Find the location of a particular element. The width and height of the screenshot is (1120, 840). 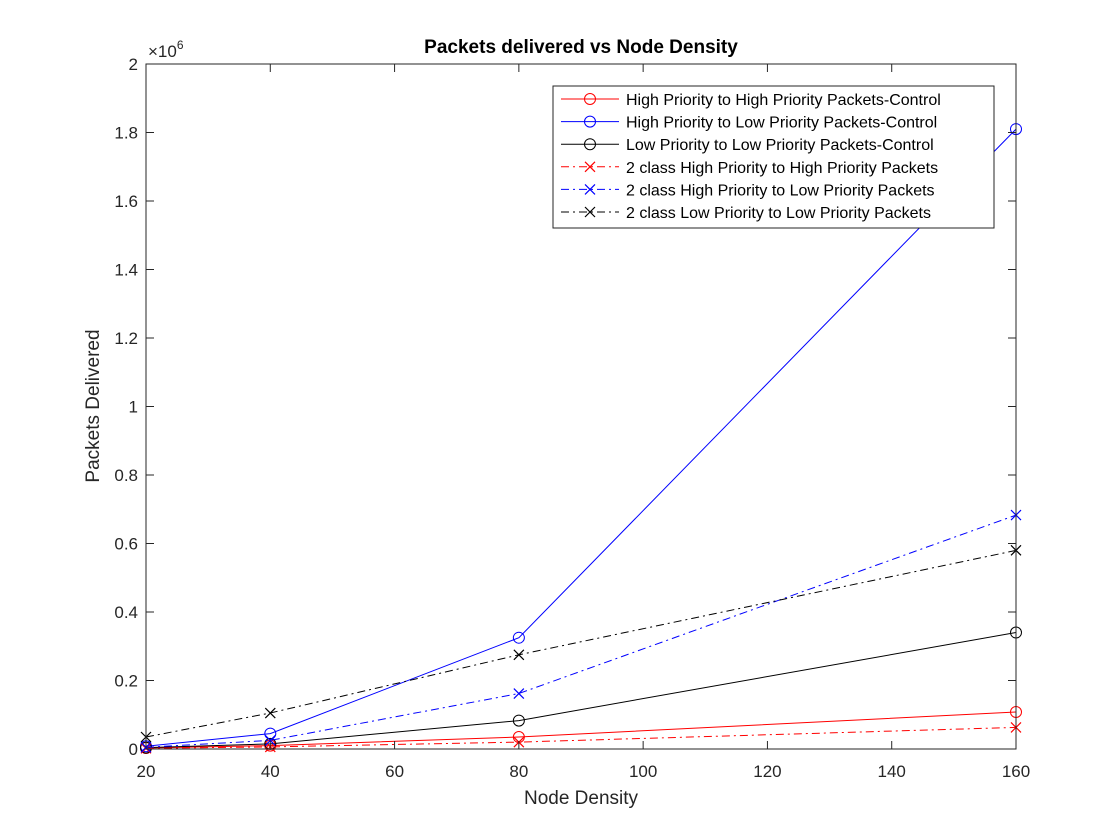

y-tick-label: 1.2 is located at coordinates (126, 338).